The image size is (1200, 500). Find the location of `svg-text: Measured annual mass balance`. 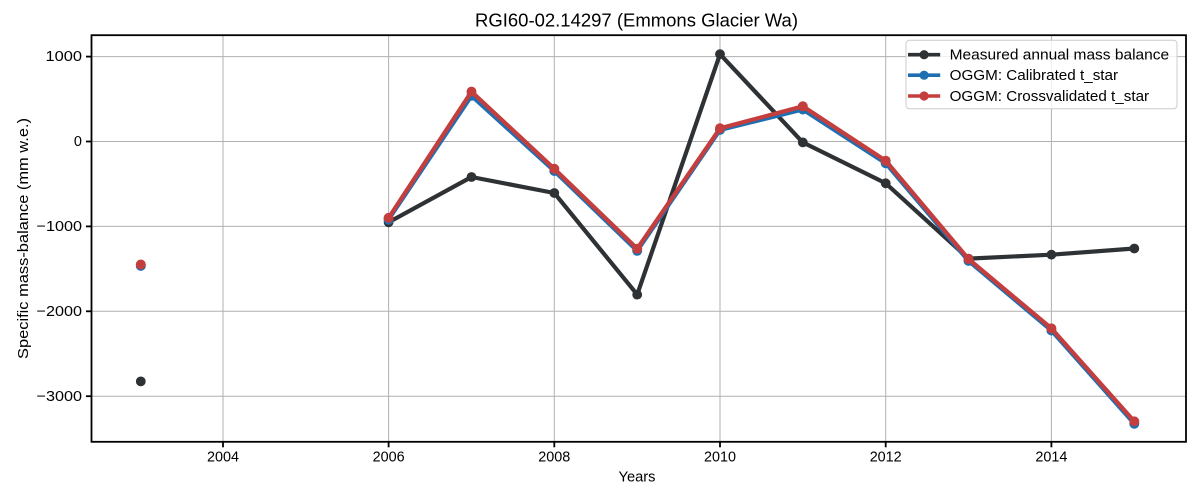

svg-text: Measured annual mass balance is located at coordinates (1060, 56).